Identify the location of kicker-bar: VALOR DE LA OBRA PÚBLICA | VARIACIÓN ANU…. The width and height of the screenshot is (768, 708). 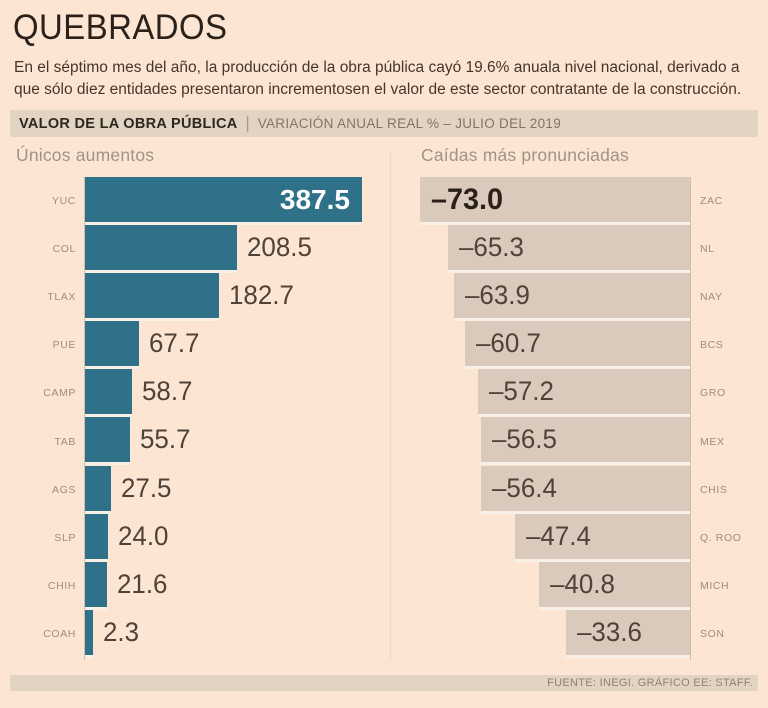
(384, 123).